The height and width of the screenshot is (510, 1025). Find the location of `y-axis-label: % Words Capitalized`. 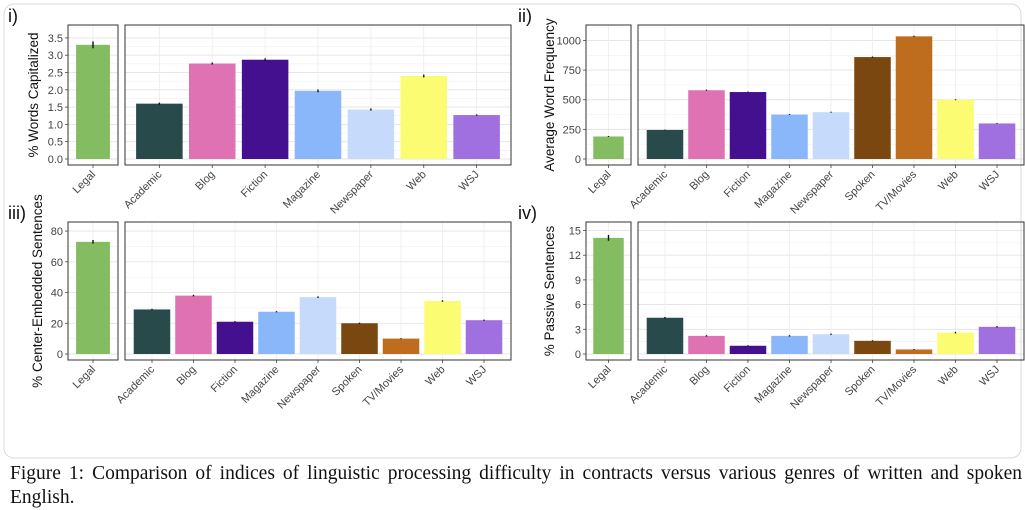

y-axis-label: % Words Capitalized is located at coordinates (33, 94).